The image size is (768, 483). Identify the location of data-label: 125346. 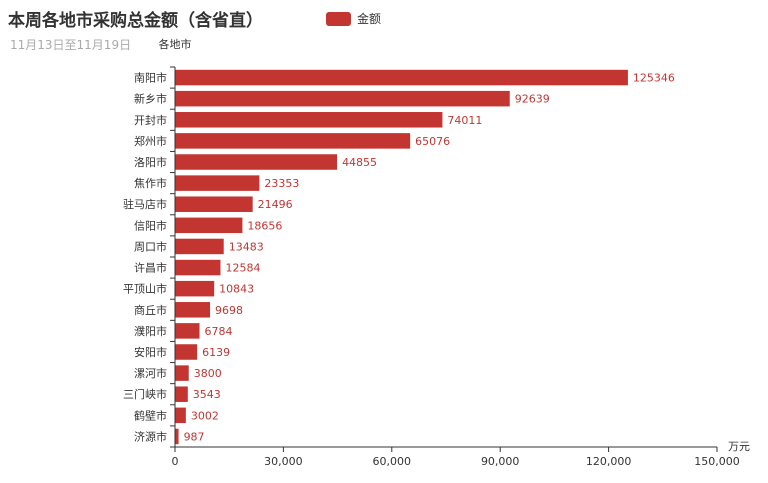
(654, 78).